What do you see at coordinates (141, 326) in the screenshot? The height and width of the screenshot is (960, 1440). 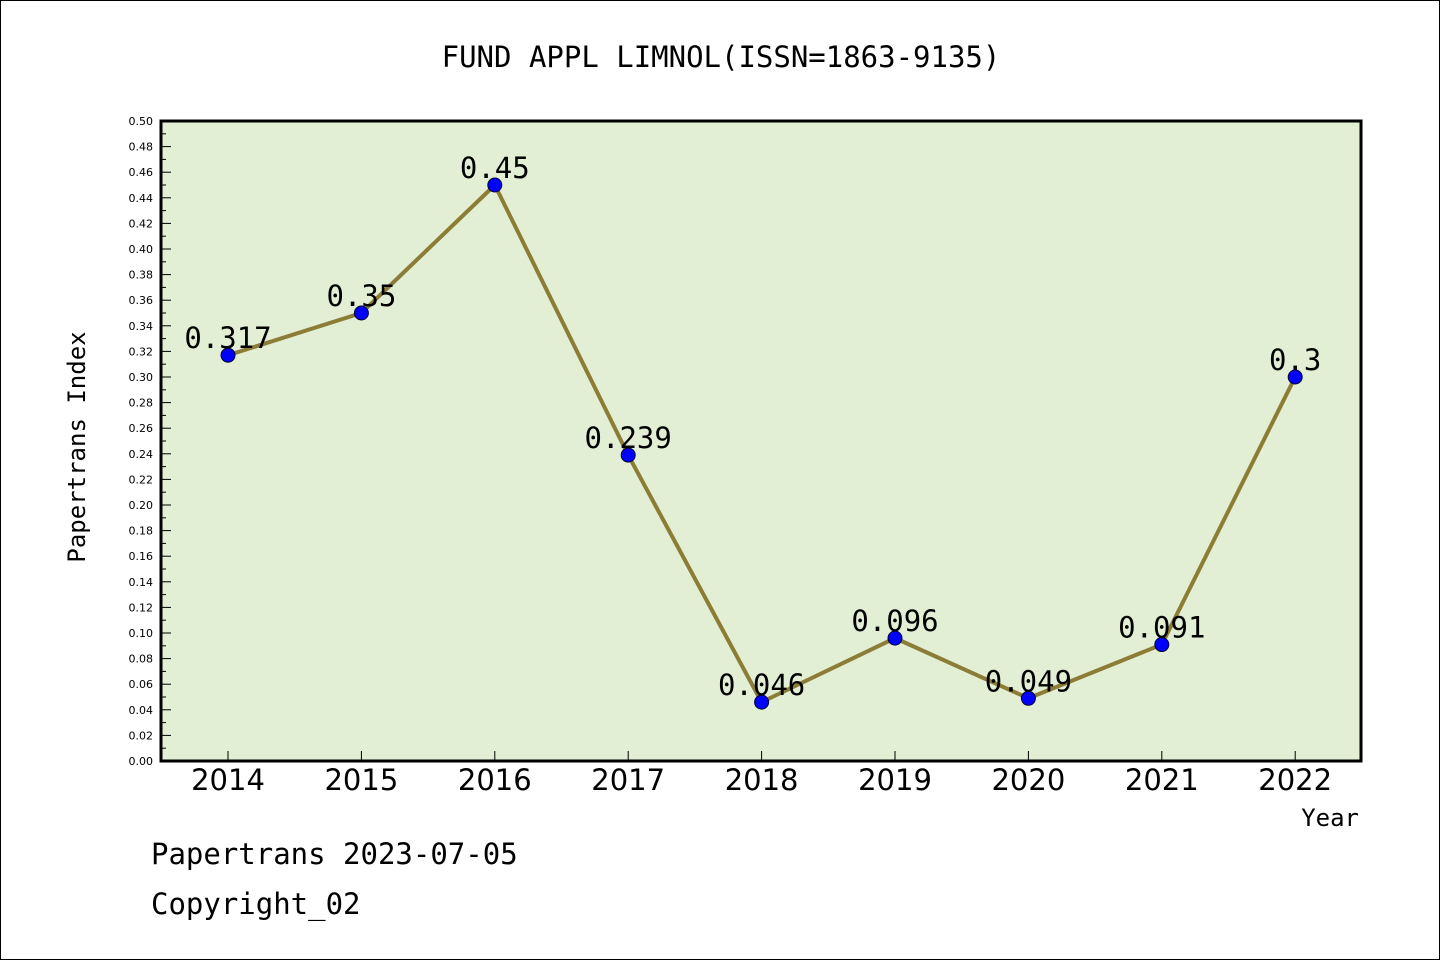 I see `y-tick-label: 0.34` at bounding box center [141, 326].